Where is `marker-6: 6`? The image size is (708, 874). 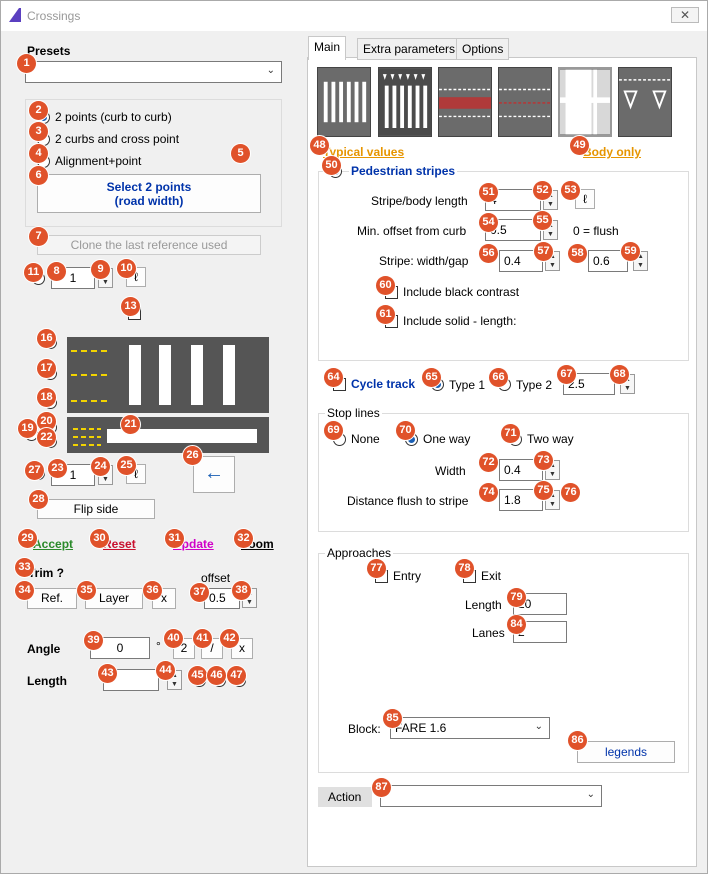
marker-6: 6 is located at coordinates (38, 175).